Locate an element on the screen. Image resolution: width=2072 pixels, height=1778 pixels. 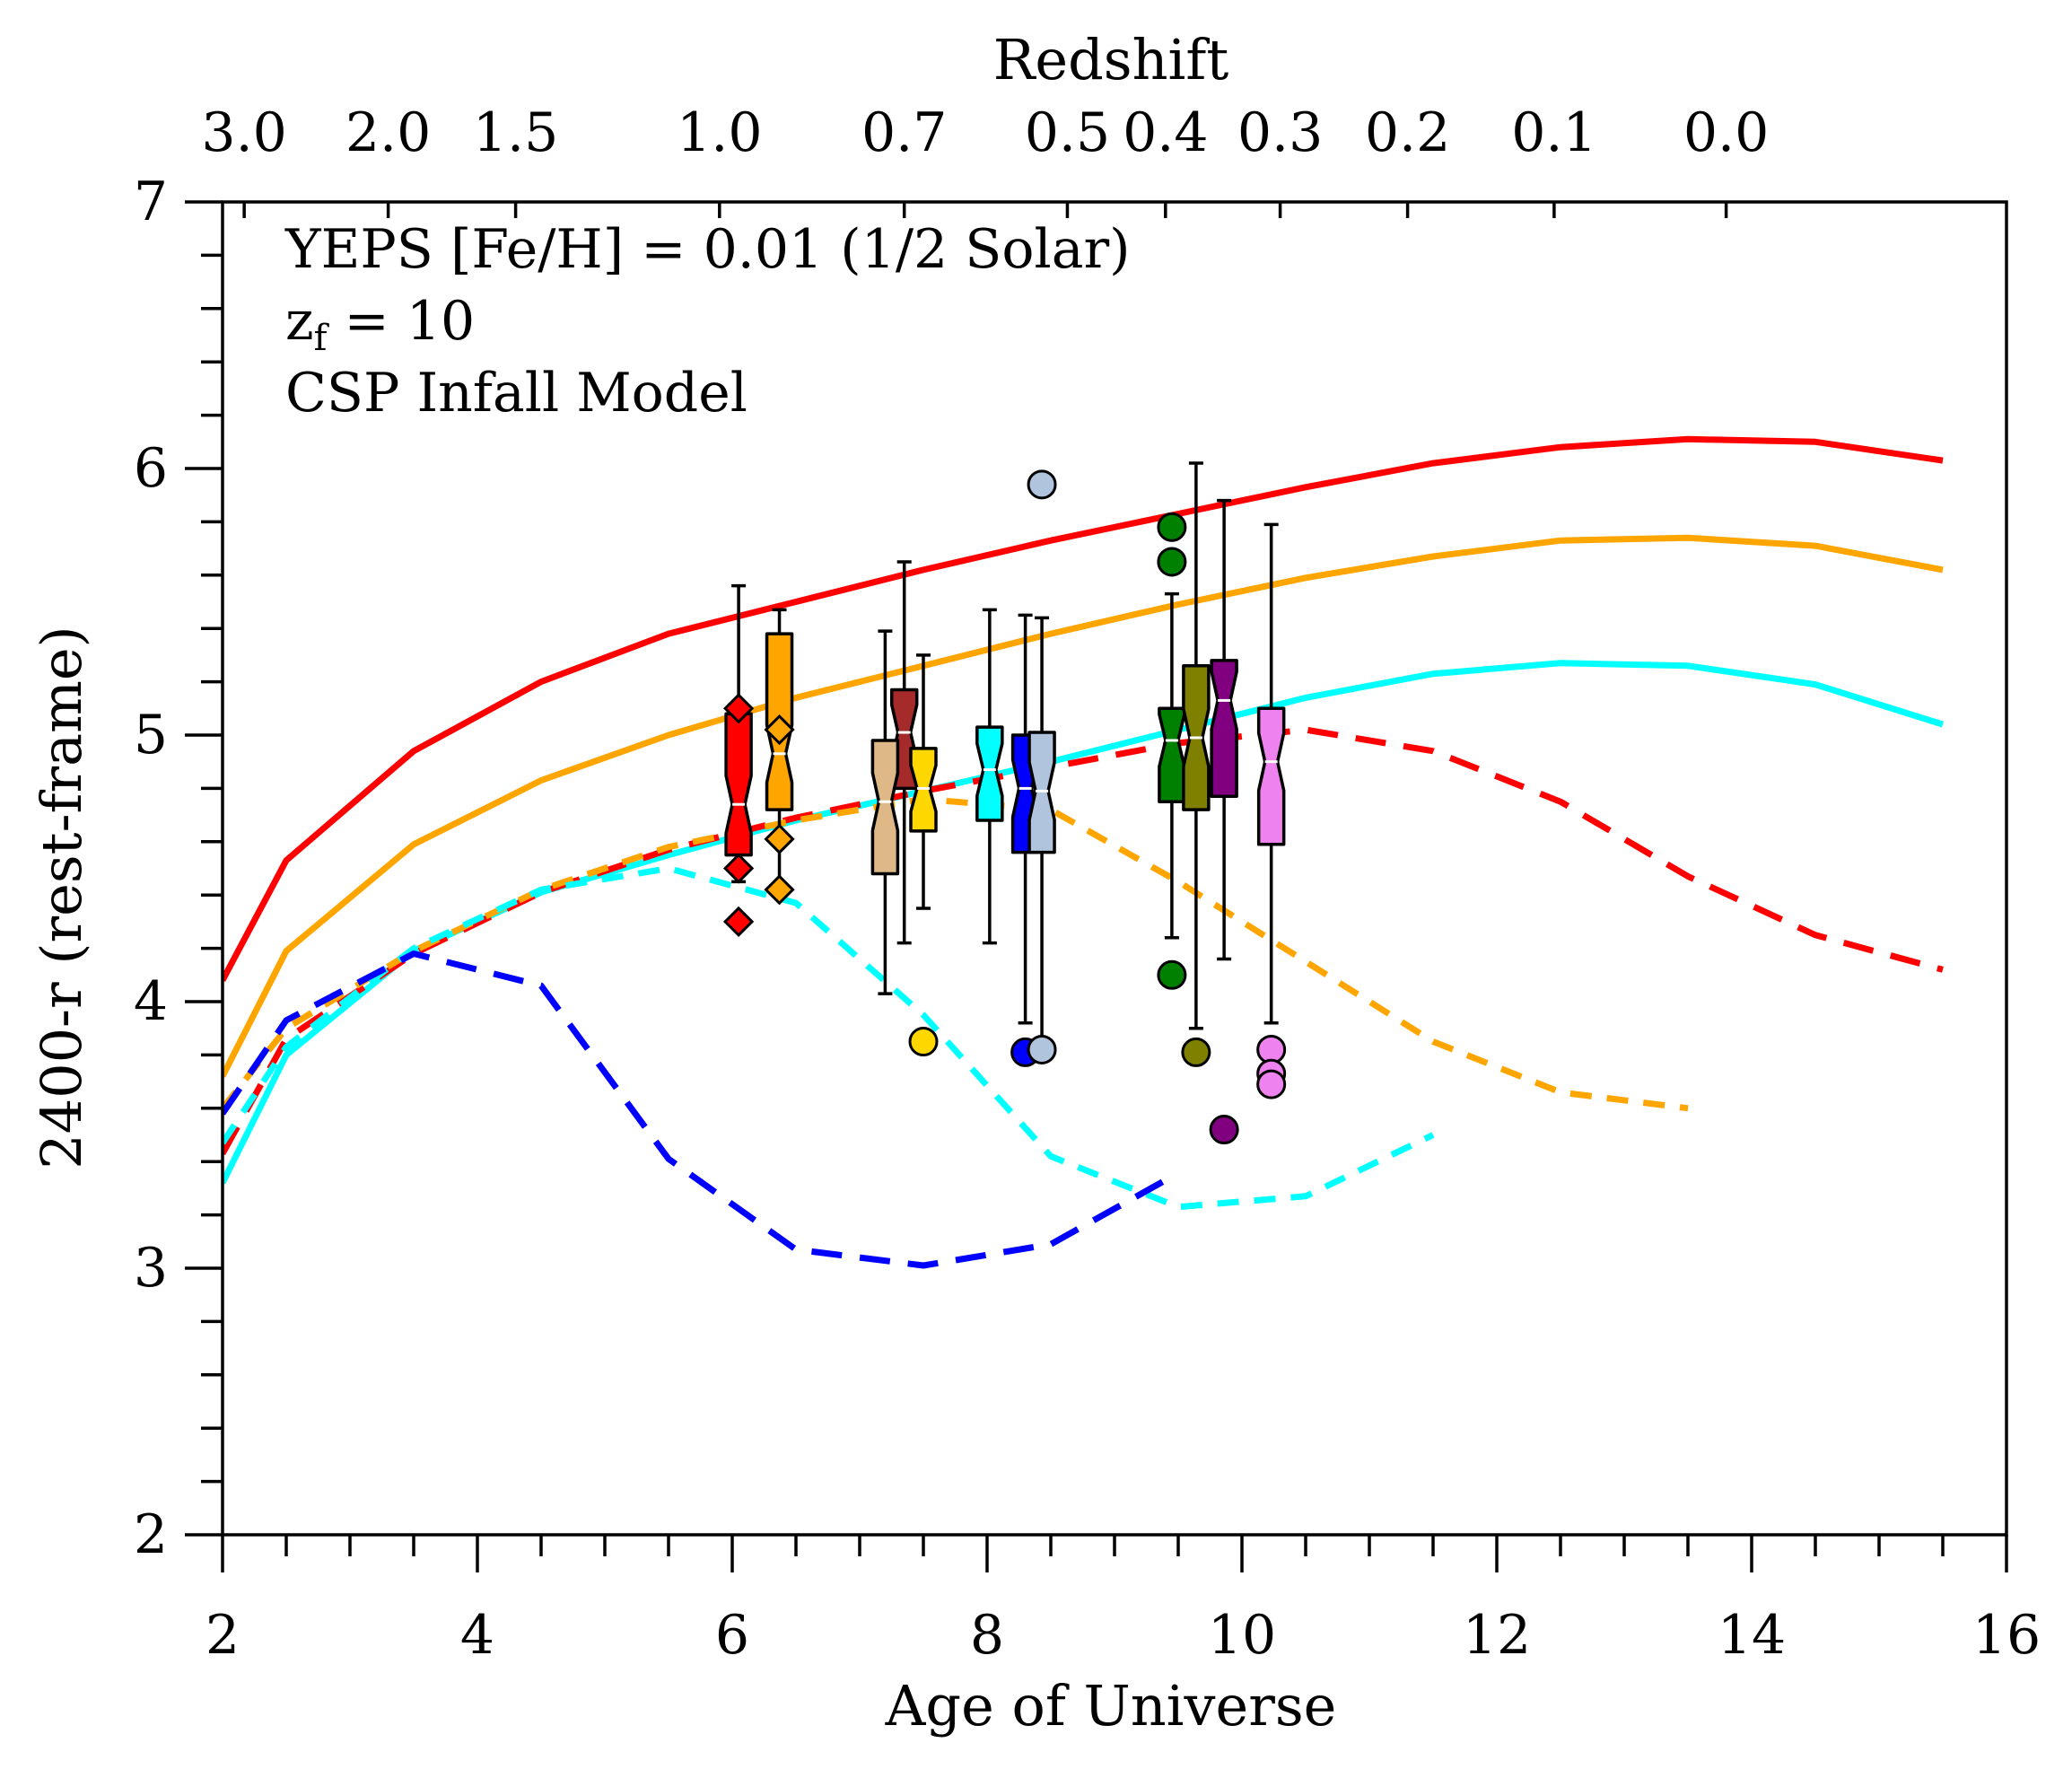
annotation-line-2: zf = 10 is located at coordinates (380, 324).